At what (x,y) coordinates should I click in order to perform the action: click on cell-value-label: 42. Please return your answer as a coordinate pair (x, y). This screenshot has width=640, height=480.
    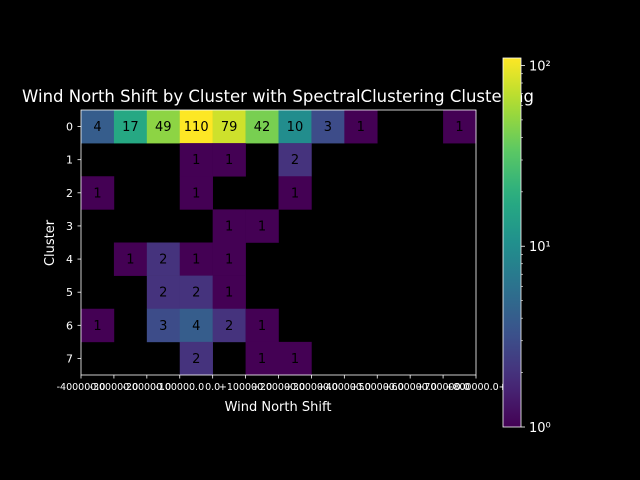
    Looking at the image, I should click on (262, 127).